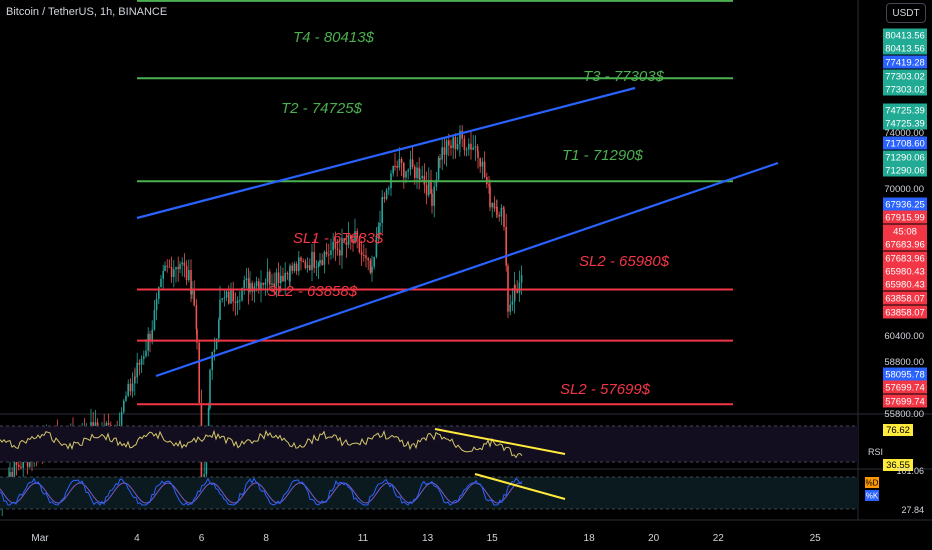  I want to click on rsi-tag-value: 76.62, so click(898, 430).